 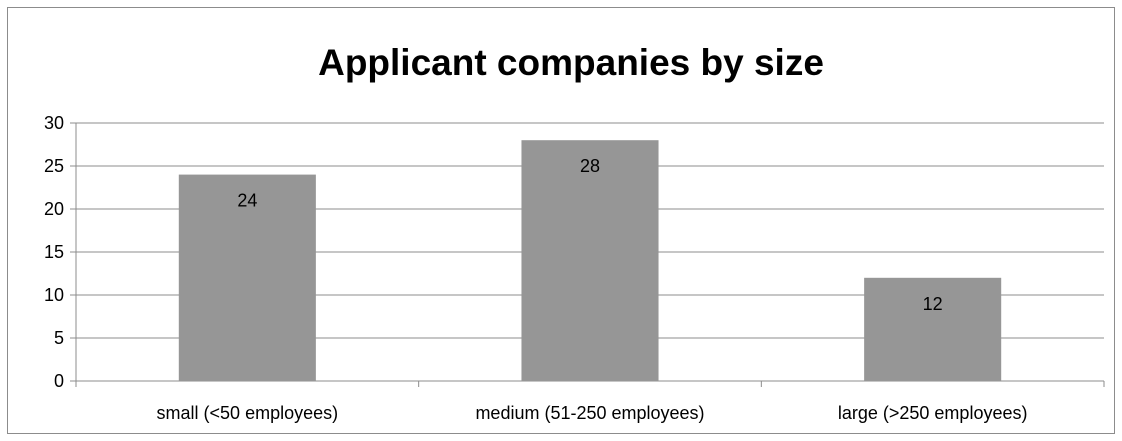 I want to click on data-label: 24, so click(x=247, y=201).